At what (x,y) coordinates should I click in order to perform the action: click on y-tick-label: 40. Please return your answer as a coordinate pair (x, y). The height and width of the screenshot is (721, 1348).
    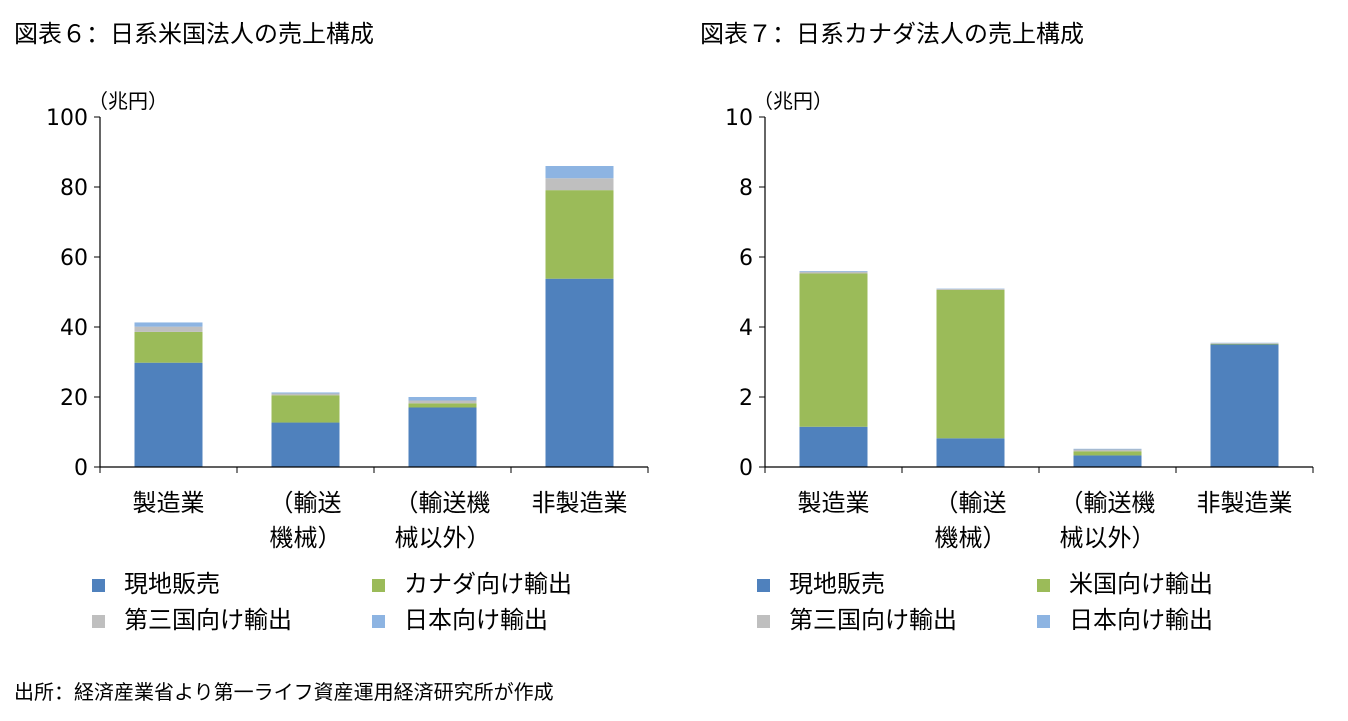
    Looking at the image, I should click on (74, 328).